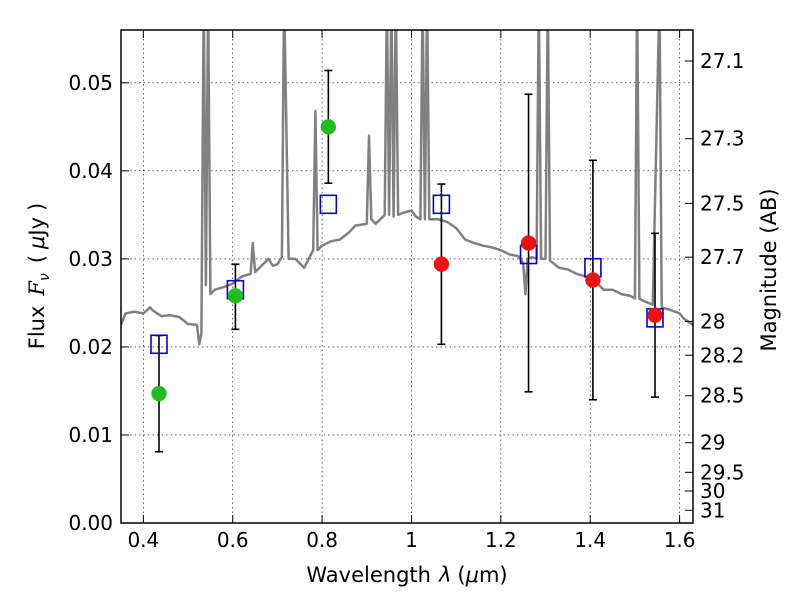  Describe the element at coordinates (722, 355) in the screenshot. I see `mag-tick-label: 28.2` at that location.